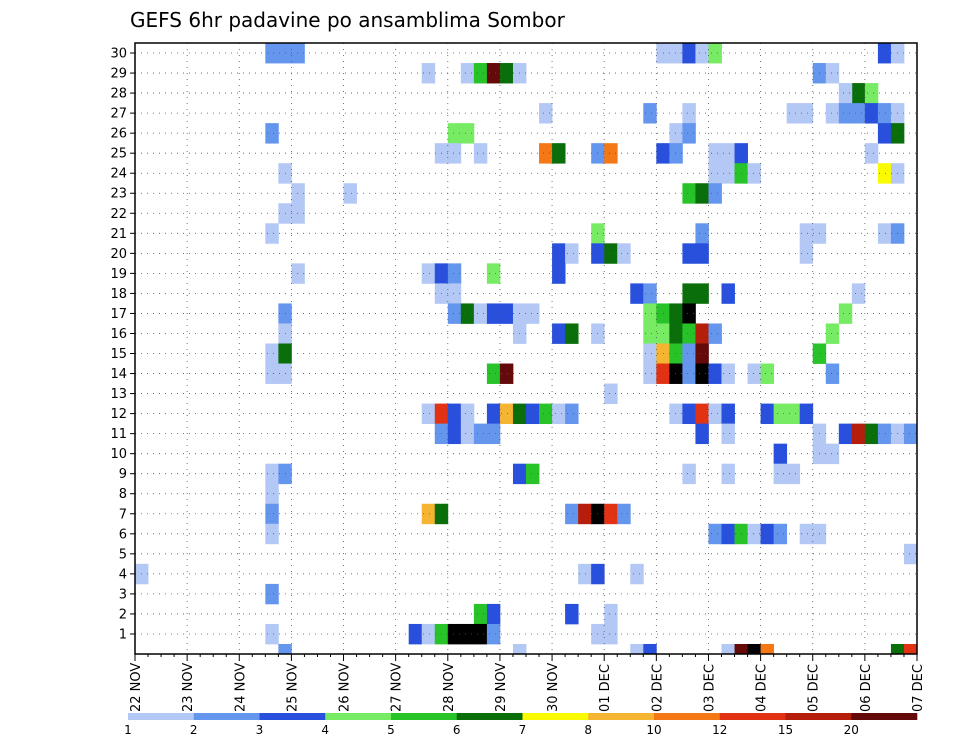 Image resolution: width=960 pixels, height=742 pixels. I want to click on x-tick-label: 05 DEC, so click(814, 688).